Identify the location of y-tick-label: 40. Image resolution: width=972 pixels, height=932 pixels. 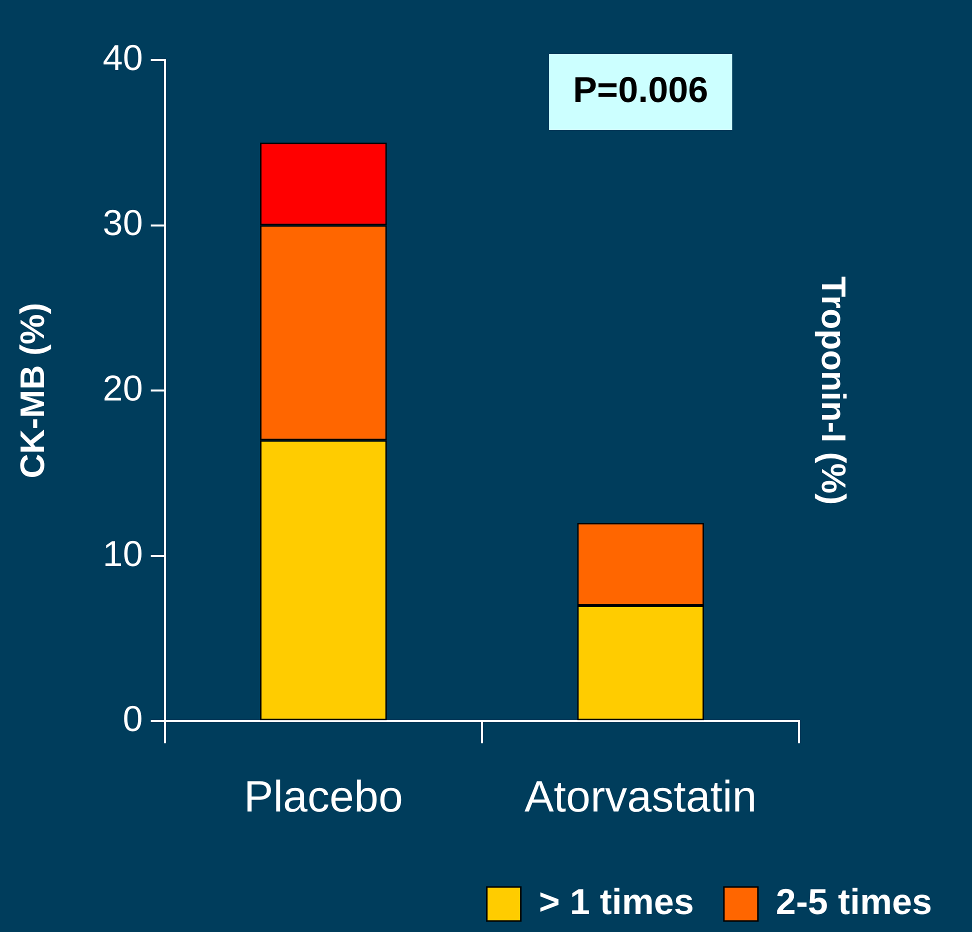
(122, 57).